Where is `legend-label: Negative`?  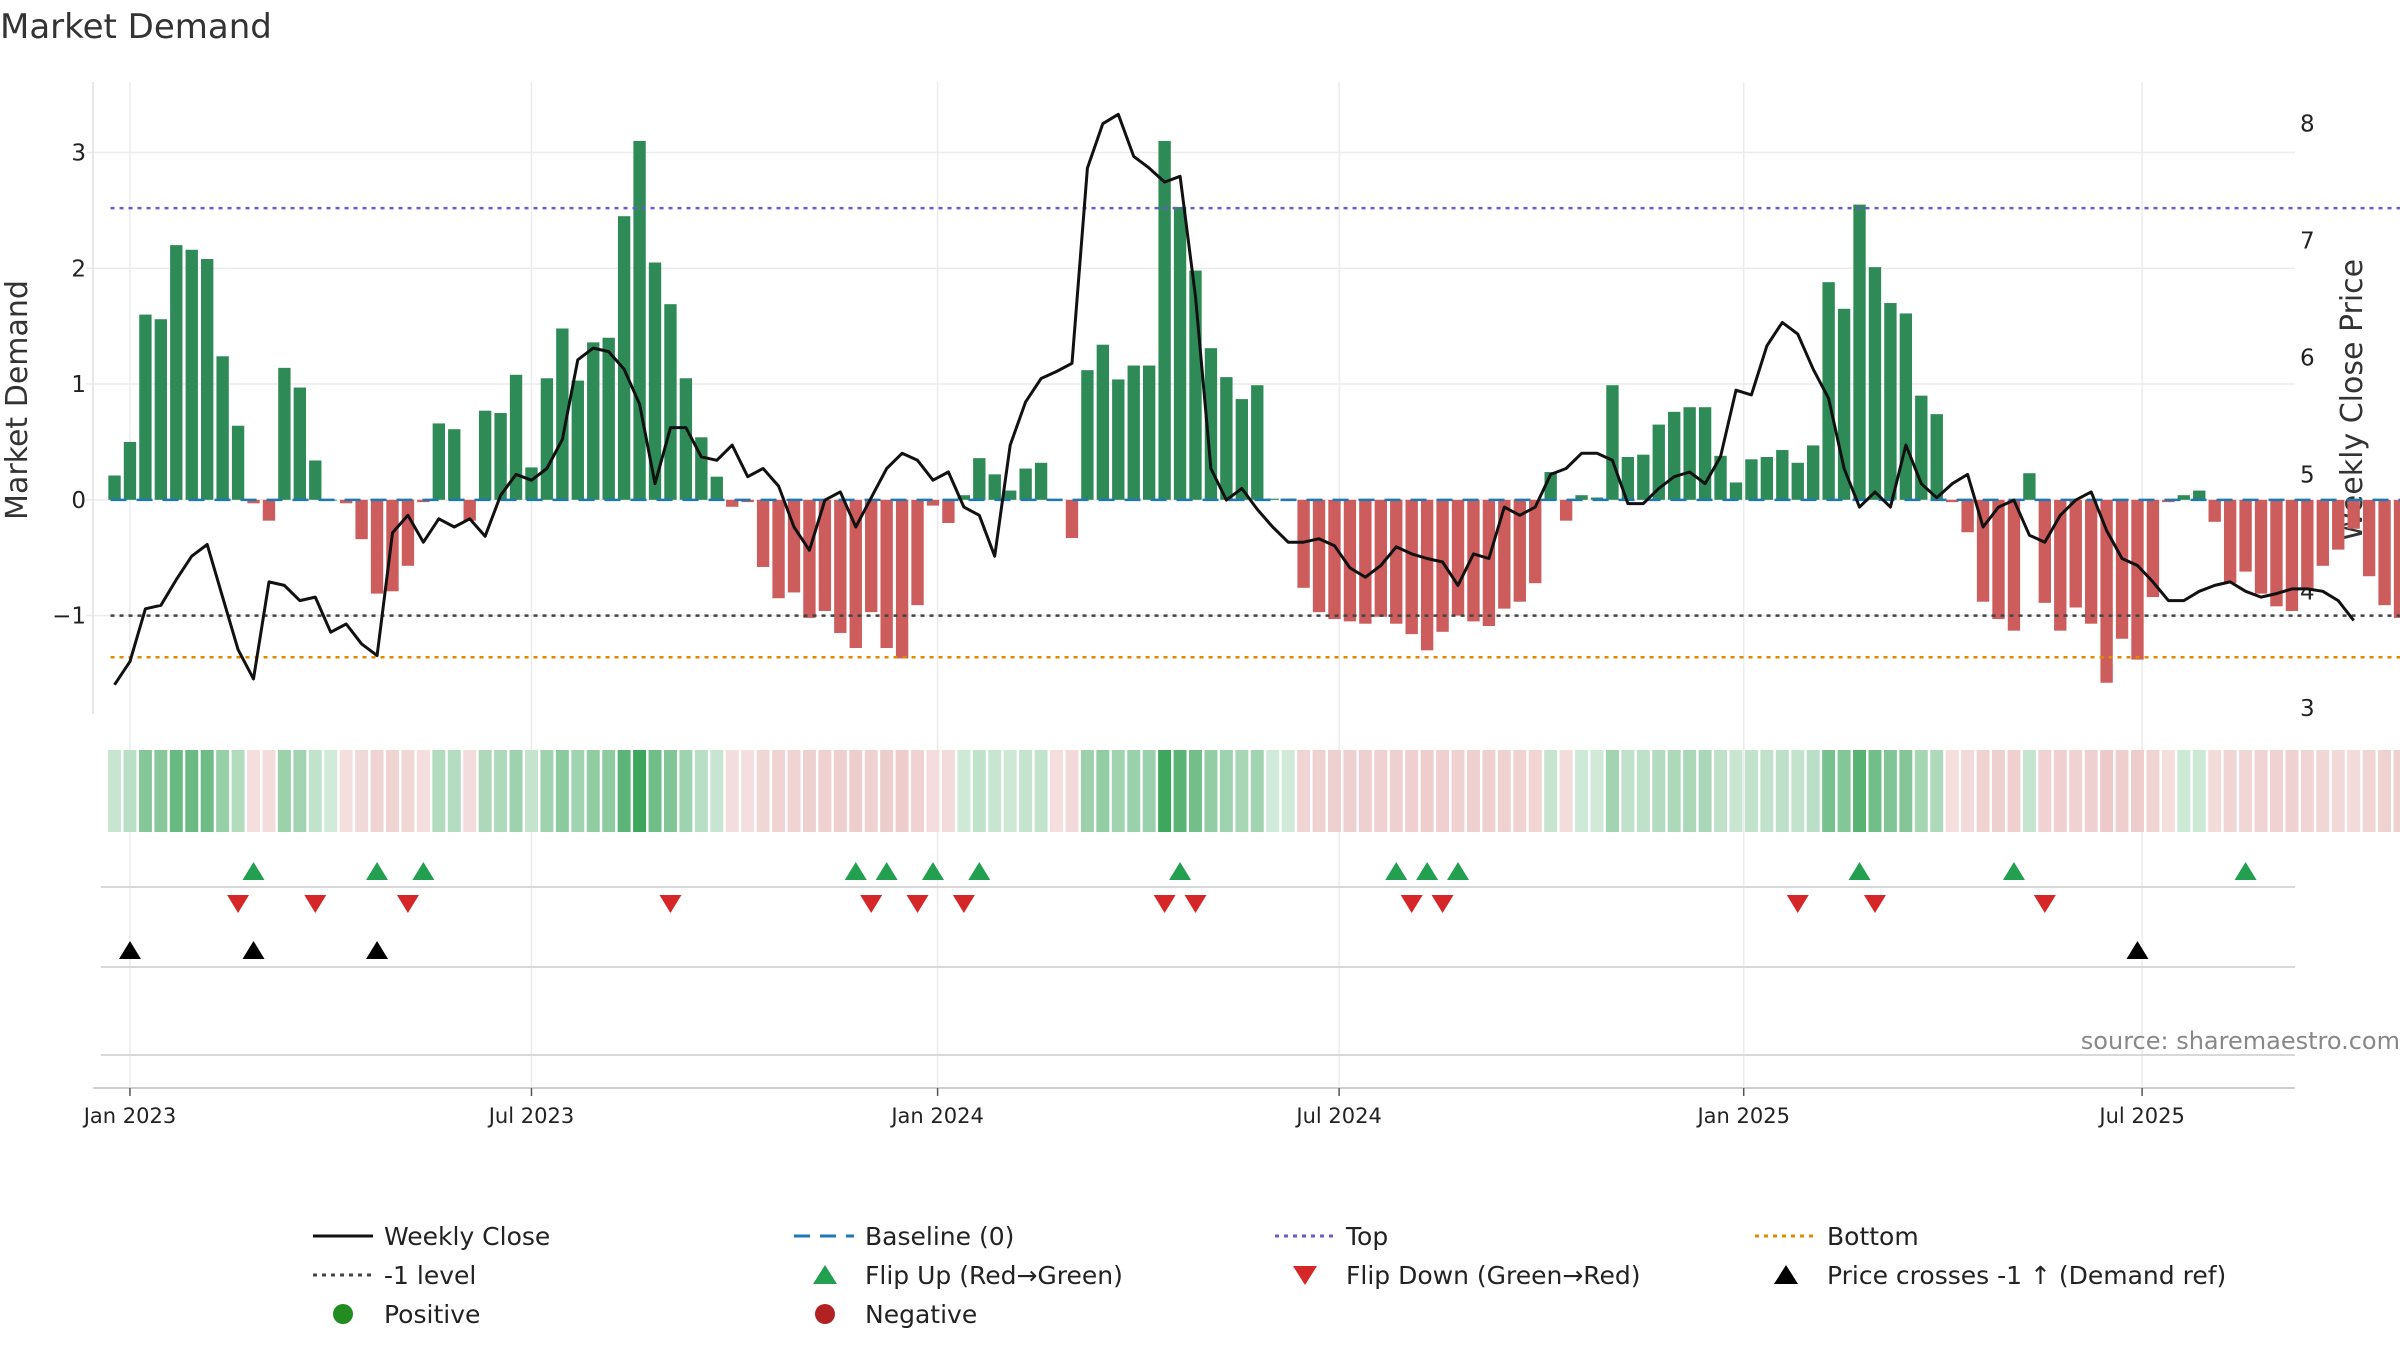 legend-label: Negative is located at coordinates (921, 1314).